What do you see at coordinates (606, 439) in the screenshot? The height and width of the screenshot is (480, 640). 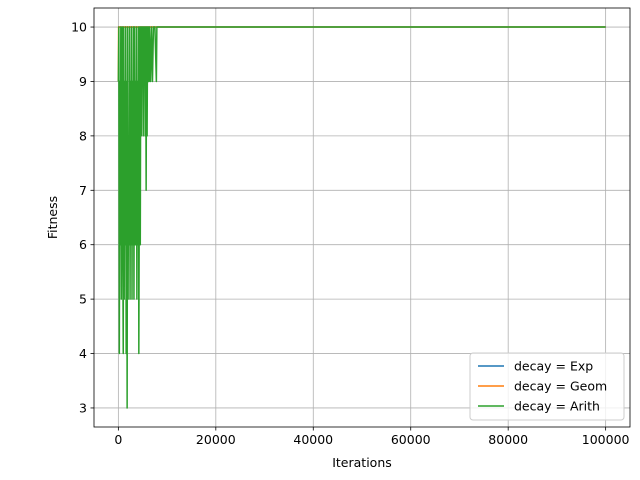 I see `x-tick-label: 100000` at bounding box center [606, 439].